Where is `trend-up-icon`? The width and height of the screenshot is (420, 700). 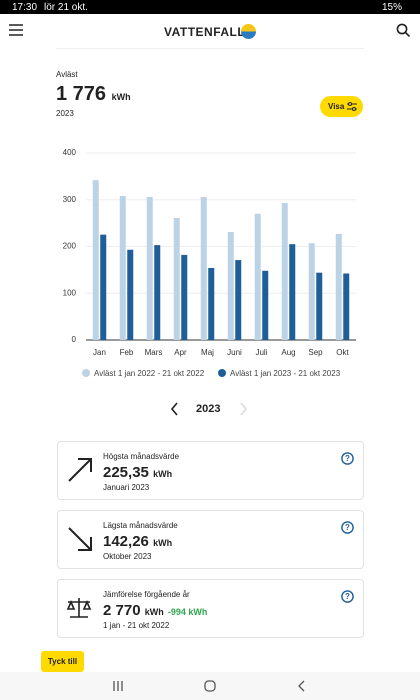 trend-up-icon is located at coordinates (80, 470).